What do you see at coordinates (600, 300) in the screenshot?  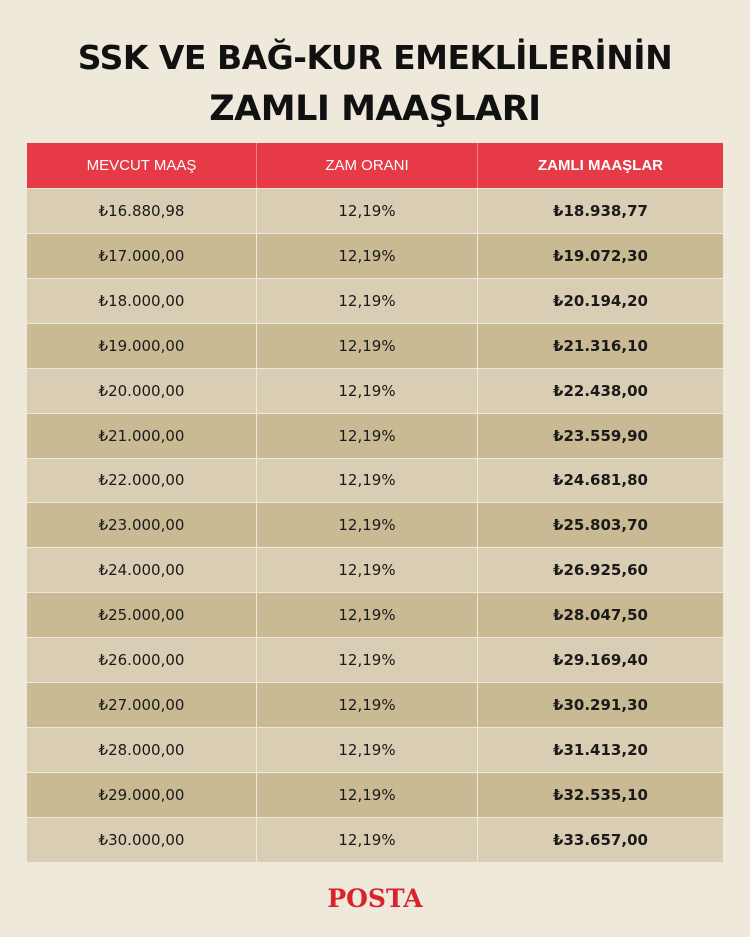 I see `cell-raised-salary: ₺20.194,20` at bounding box center [600, 300].